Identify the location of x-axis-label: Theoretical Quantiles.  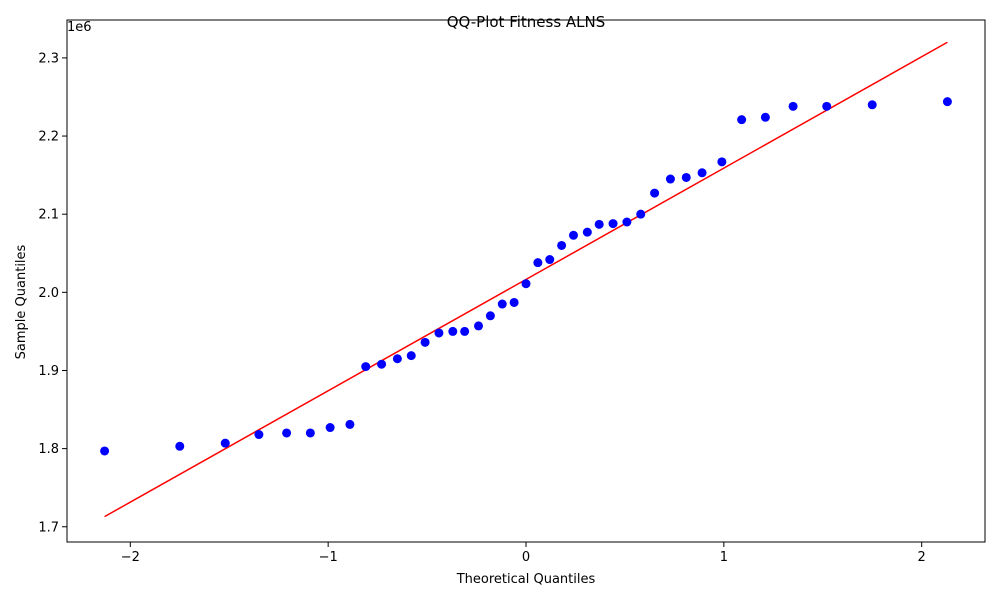
(526, 579).